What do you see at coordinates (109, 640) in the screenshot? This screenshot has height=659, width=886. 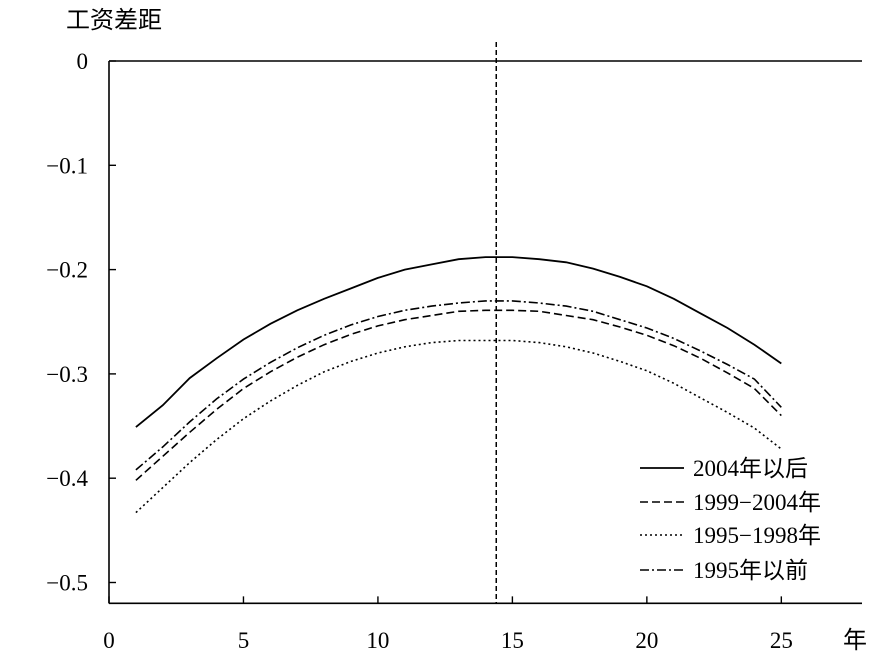 I see `x-tick-label: 0` at bounding box center [109, 640].